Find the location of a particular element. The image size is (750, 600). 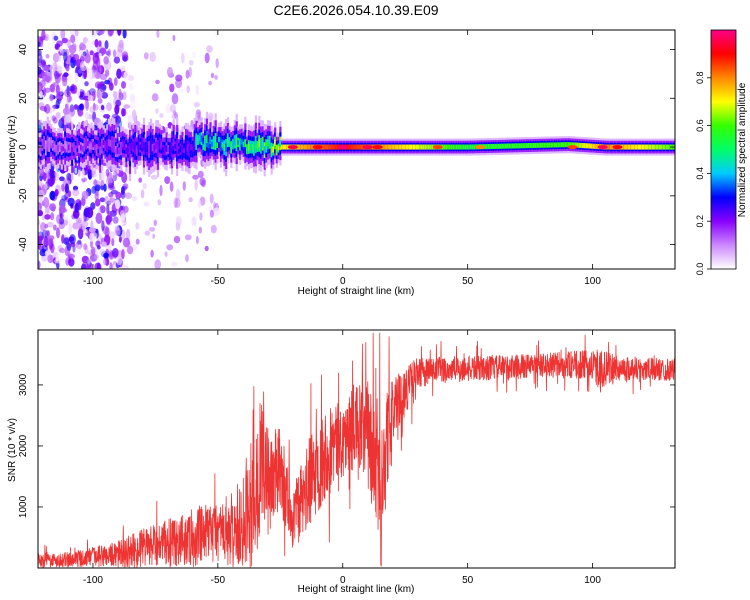

figure-title: C2E6.2026.054.10.39.E09 is located at coordinates (355, 10).